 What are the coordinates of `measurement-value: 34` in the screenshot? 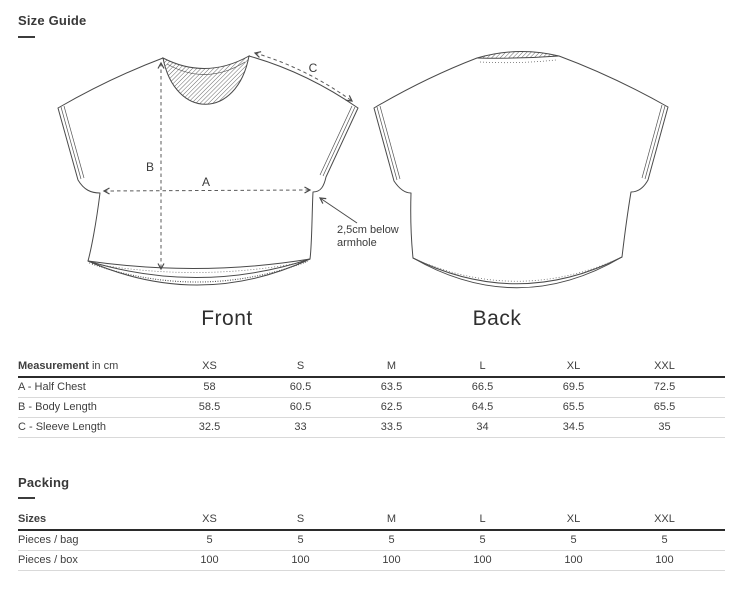 It's located at (482, 427).